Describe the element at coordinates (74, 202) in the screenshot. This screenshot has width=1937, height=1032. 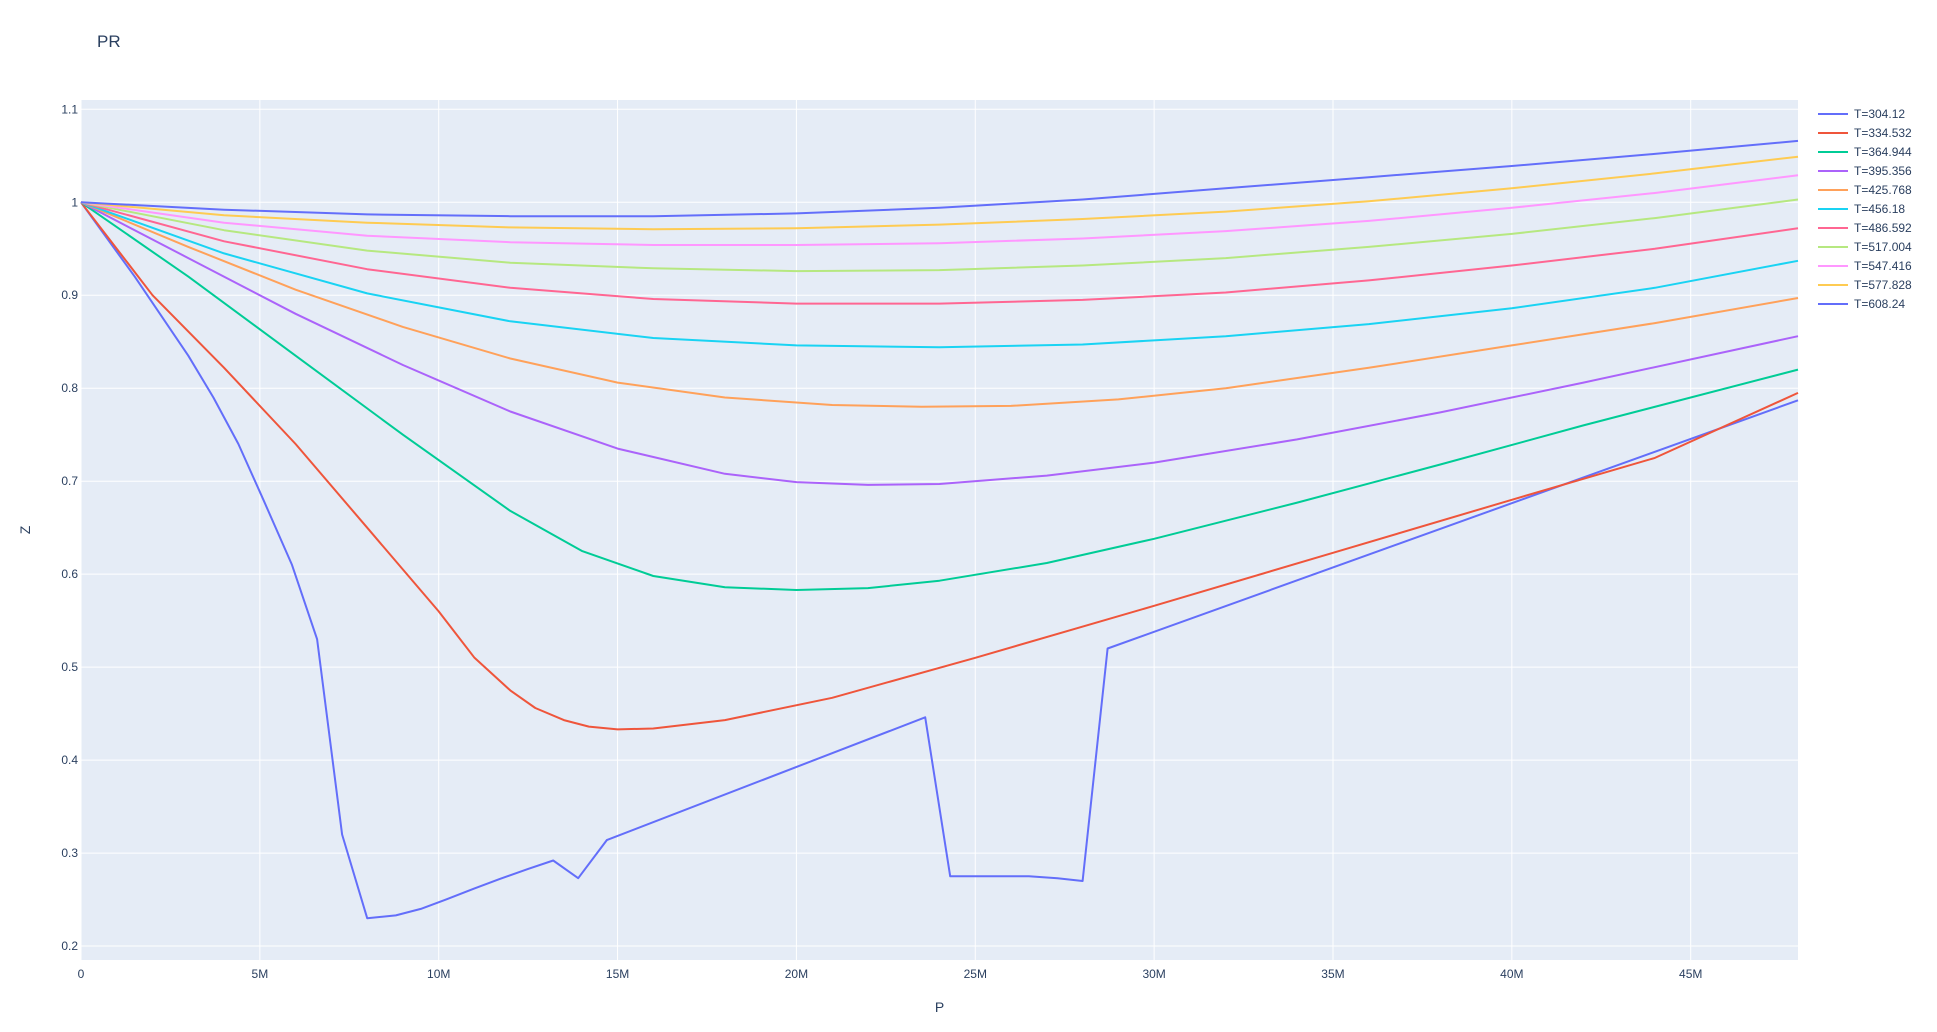
I see `y-tick-label: 1` at that location.